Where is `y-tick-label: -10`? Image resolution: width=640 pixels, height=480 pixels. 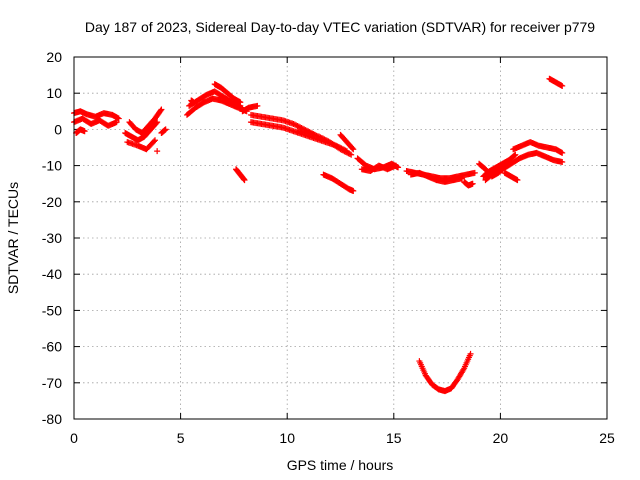 y-tick-label: -10 is located at coordinates (52, 166).